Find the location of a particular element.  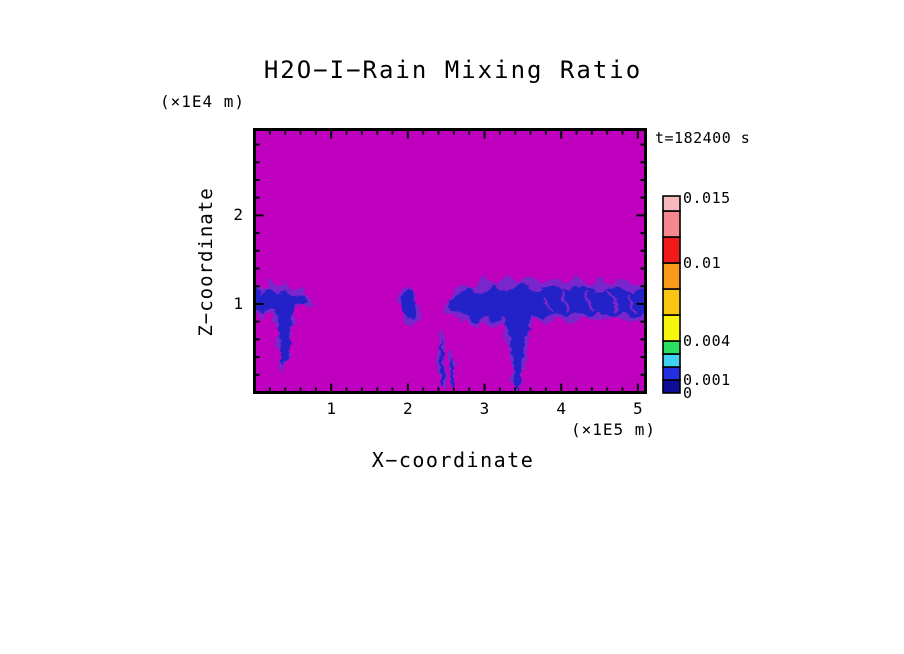

z-tick-label-1: 1 is located at coordinates (238, 303).